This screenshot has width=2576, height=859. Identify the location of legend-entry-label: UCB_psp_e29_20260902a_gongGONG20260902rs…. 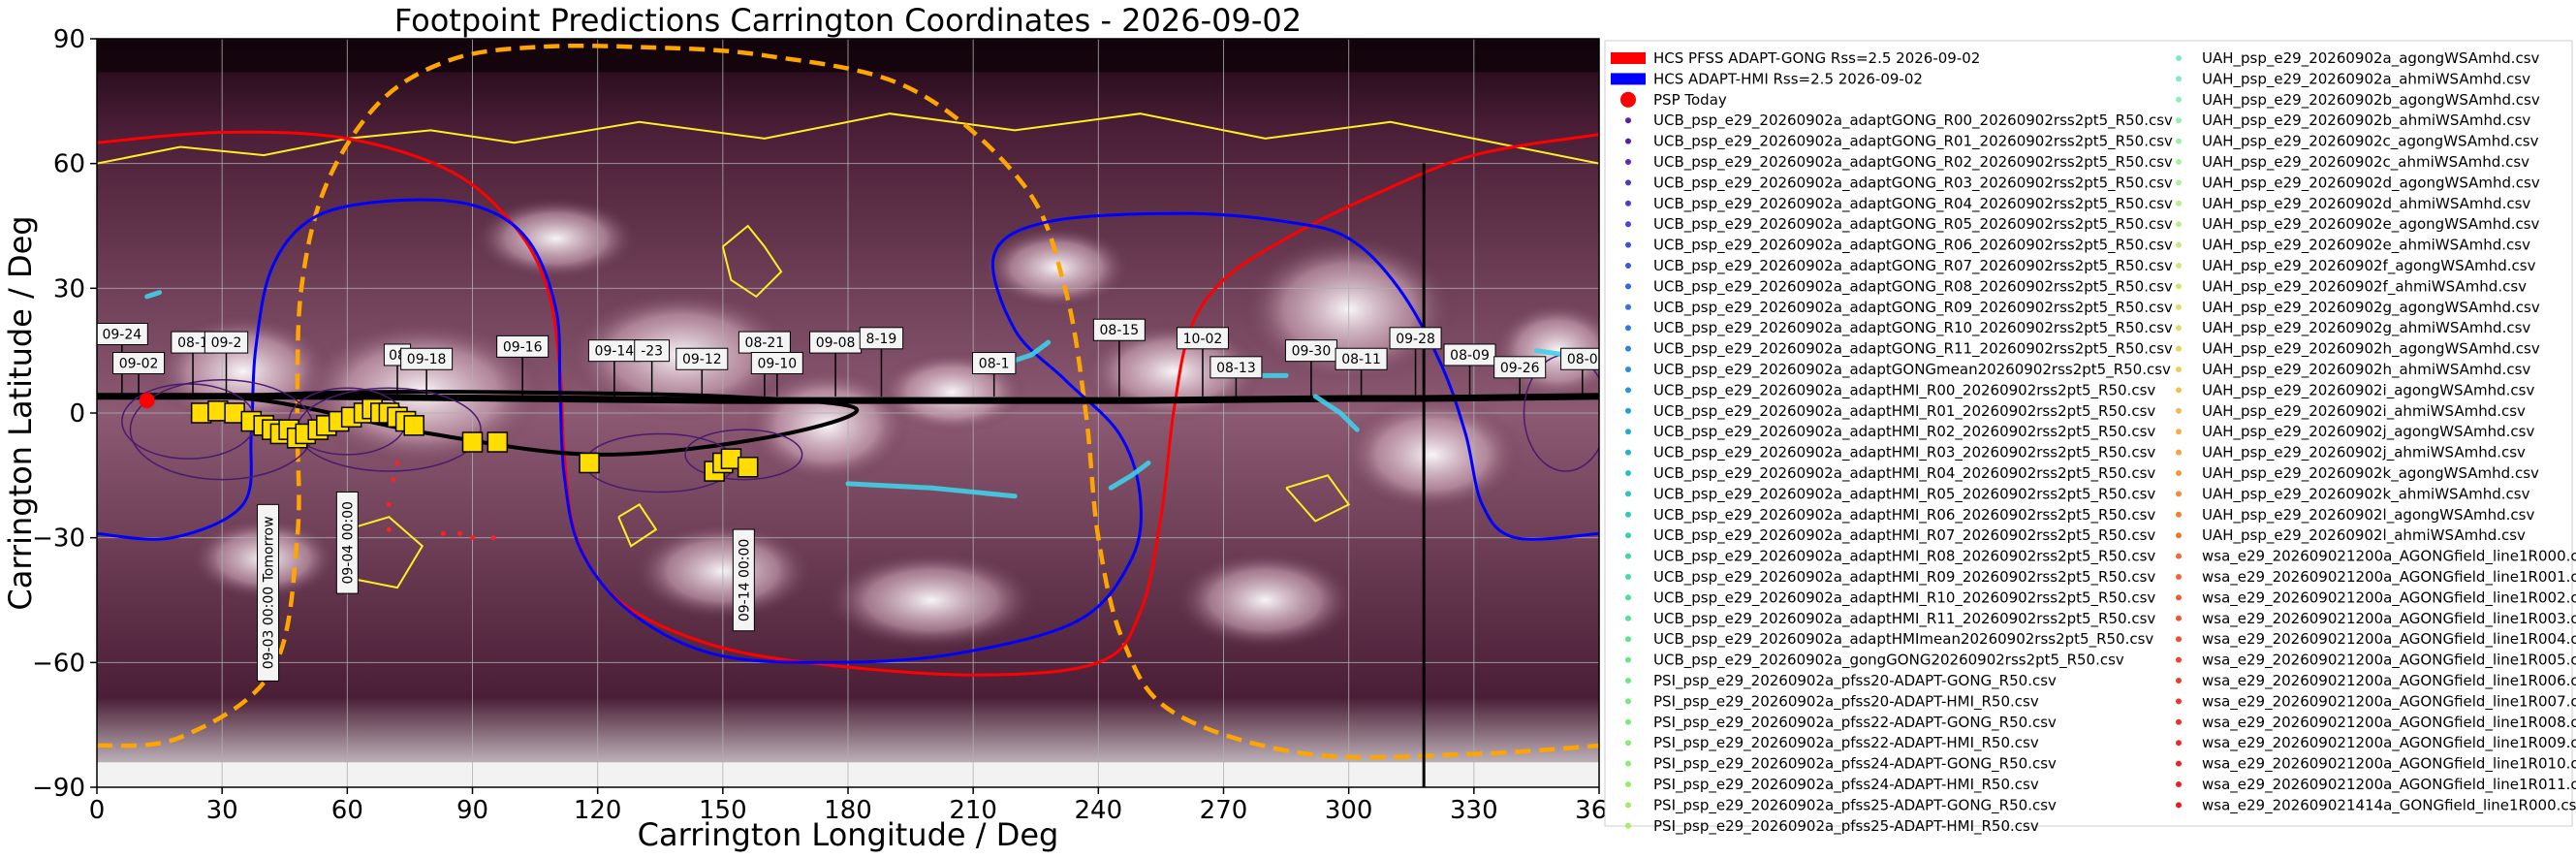
(1888, 661).